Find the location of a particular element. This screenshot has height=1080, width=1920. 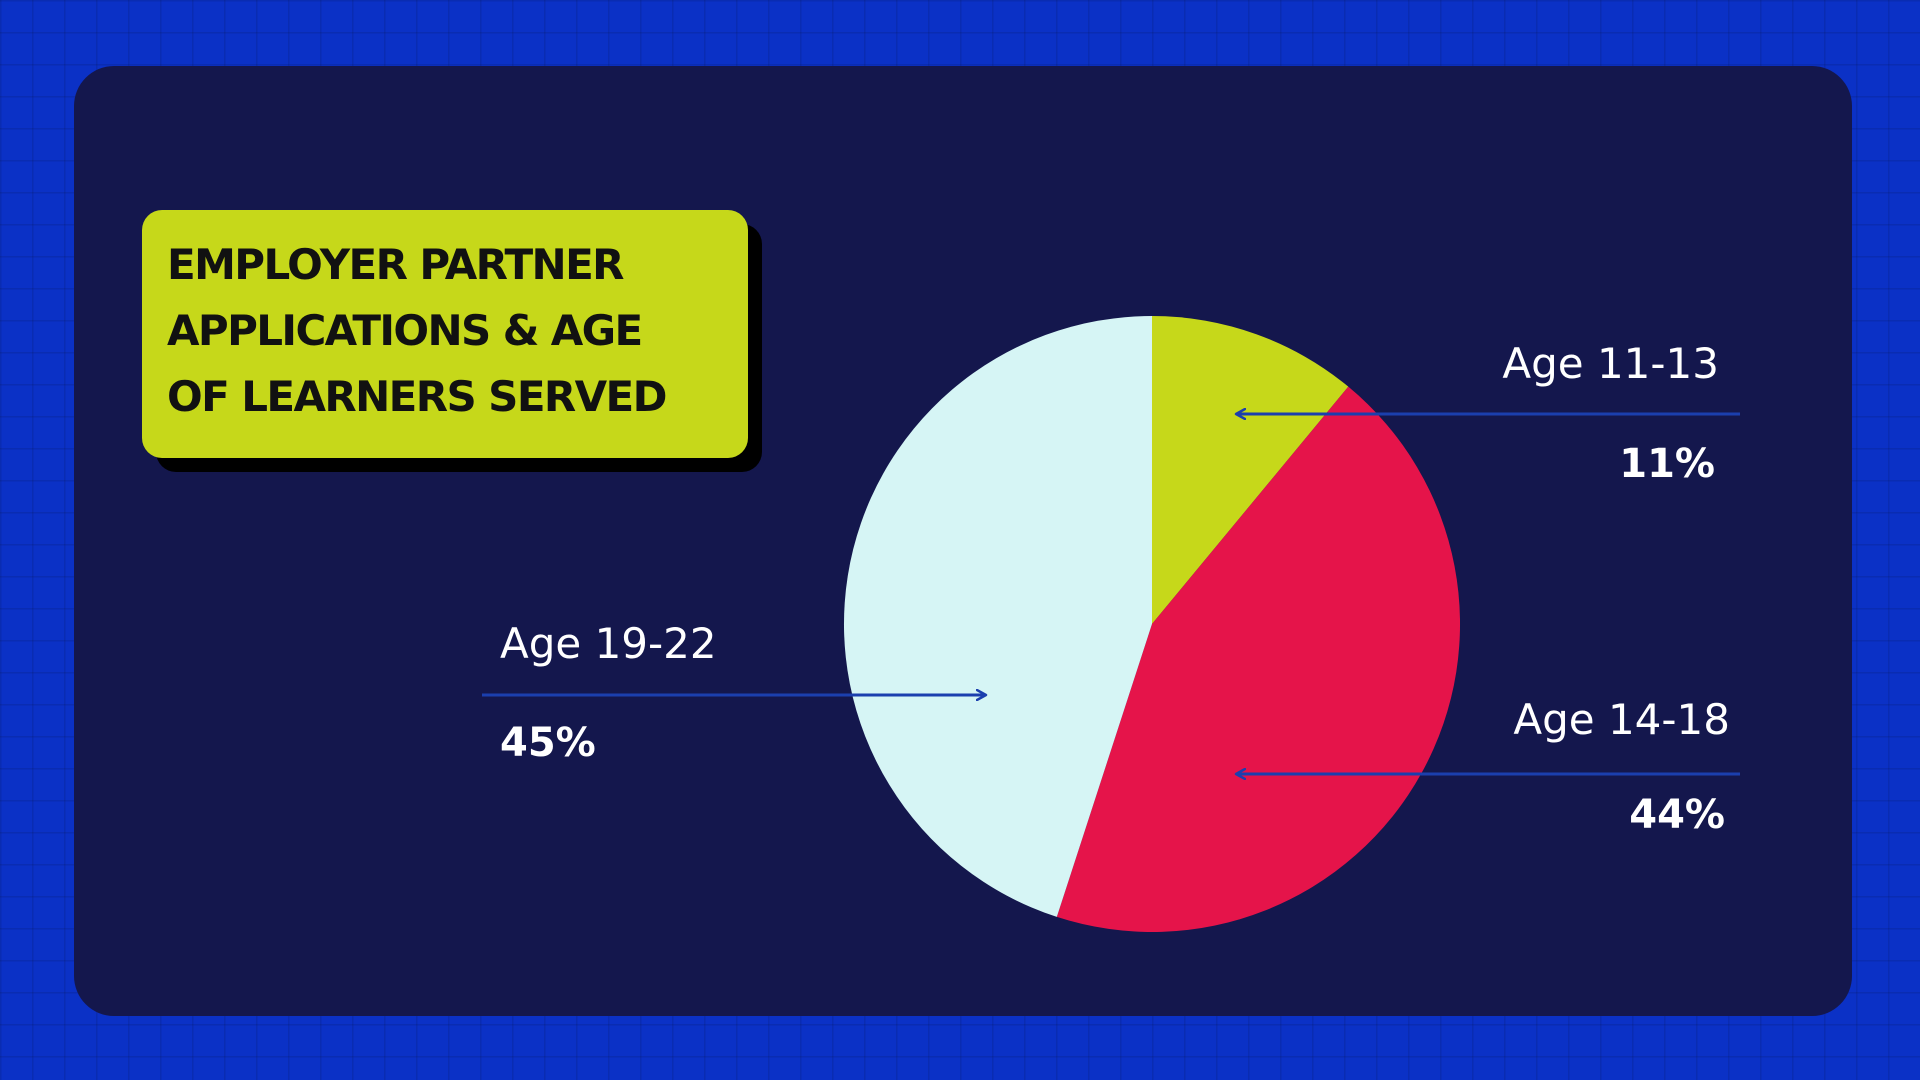

slice-value-age-19-22: 45% is located at coordinates (548, 743).